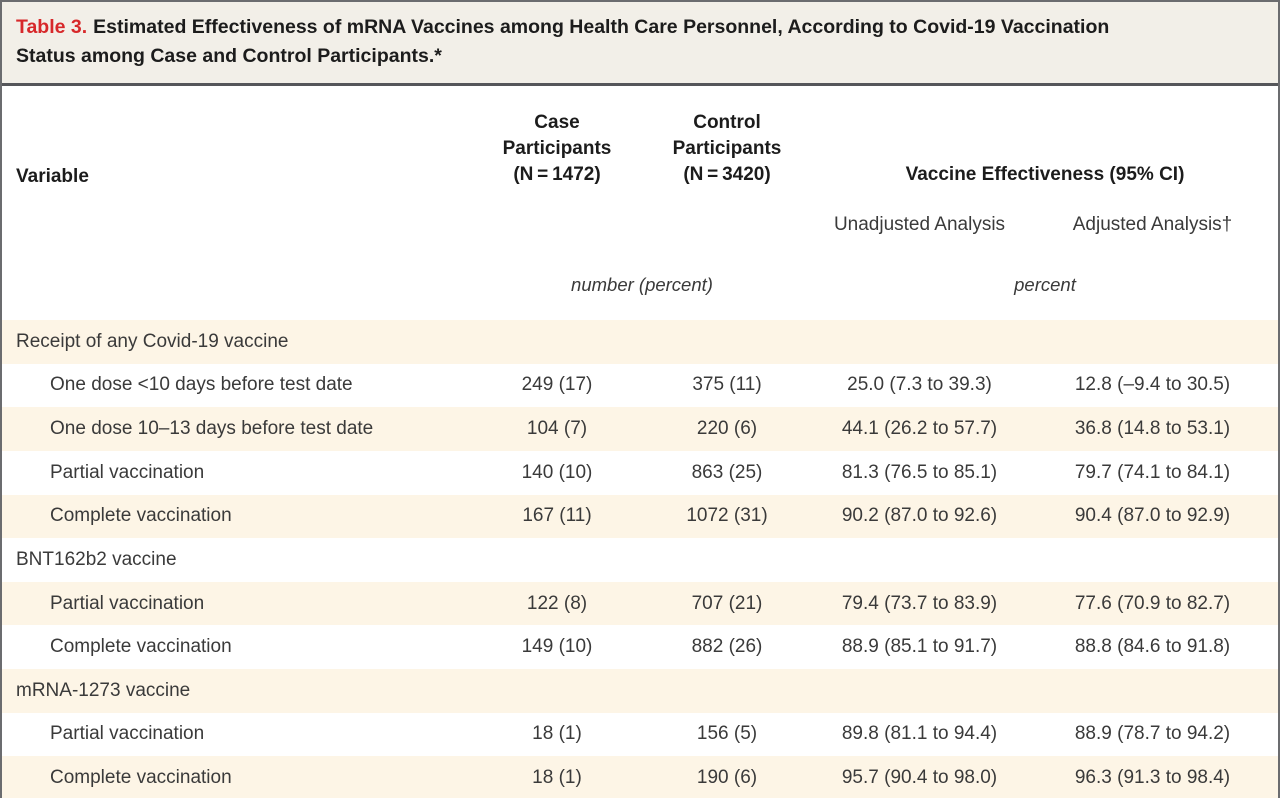 The image size is (1280, 798). What do you see at coordinates (557, 603) in the screenshot?
I see `case-cell: 122 (8)` at bounding box center [557, 603].